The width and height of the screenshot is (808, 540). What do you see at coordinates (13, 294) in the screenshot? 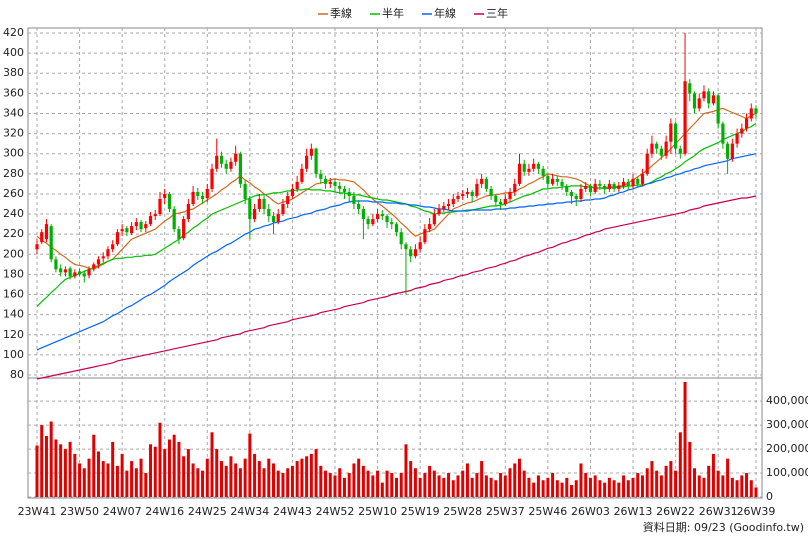
I see `y-tick-label: 160` at bounding box center [13, 294].